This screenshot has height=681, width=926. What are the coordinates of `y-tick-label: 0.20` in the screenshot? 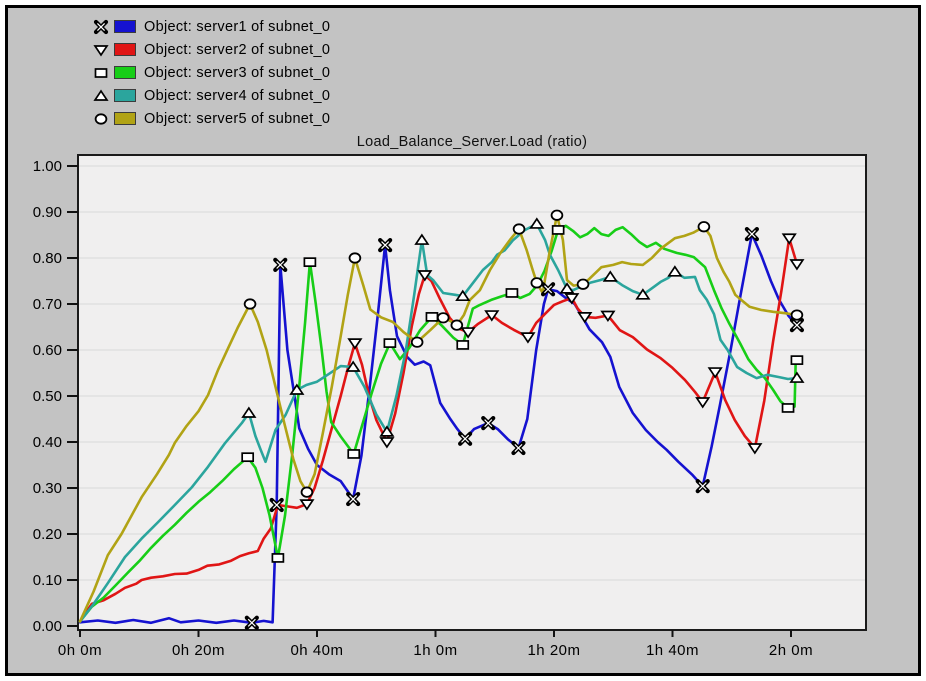 It's located at (47, 534).